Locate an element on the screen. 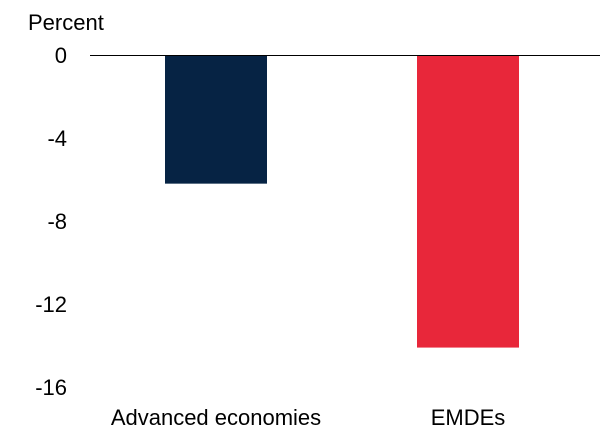 This screenshot has height=438, width=614. x-category-label: Advanced economies is located at coordinates (216, 417).